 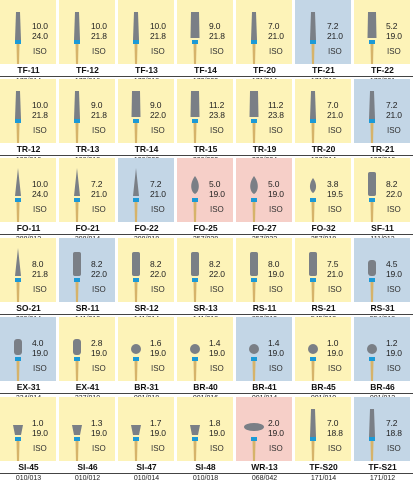 What do you see at coordinates (274, 423) in the screenshot?
I see `head-length-value: 2.0` at bounding box center [274, 423].